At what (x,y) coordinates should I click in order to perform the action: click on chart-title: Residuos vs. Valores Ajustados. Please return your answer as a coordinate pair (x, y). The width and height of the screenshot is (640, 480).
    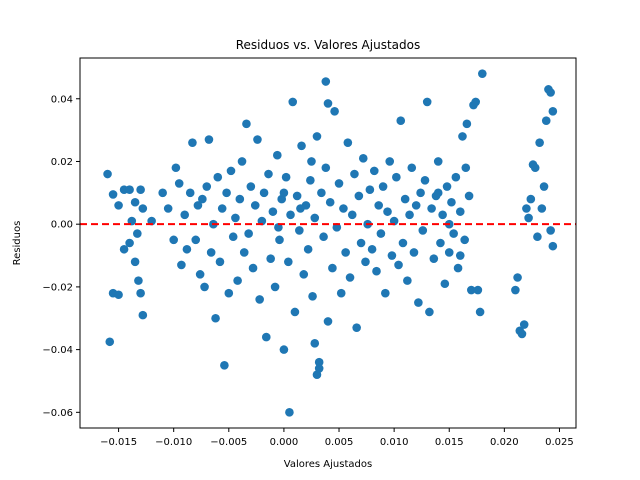
    Looking at the image, I should click on (328, 45).